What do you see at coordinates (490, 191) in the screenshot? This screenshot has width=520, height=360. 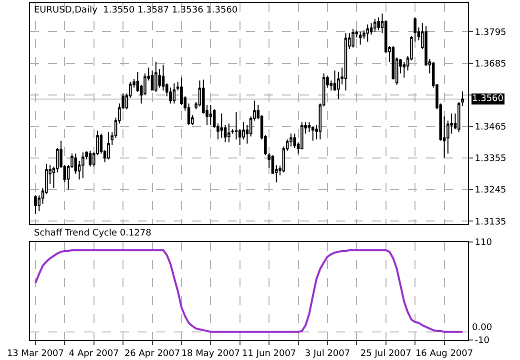 I see `y-tick-label: 1.3245` at bounding box center [490, 191].